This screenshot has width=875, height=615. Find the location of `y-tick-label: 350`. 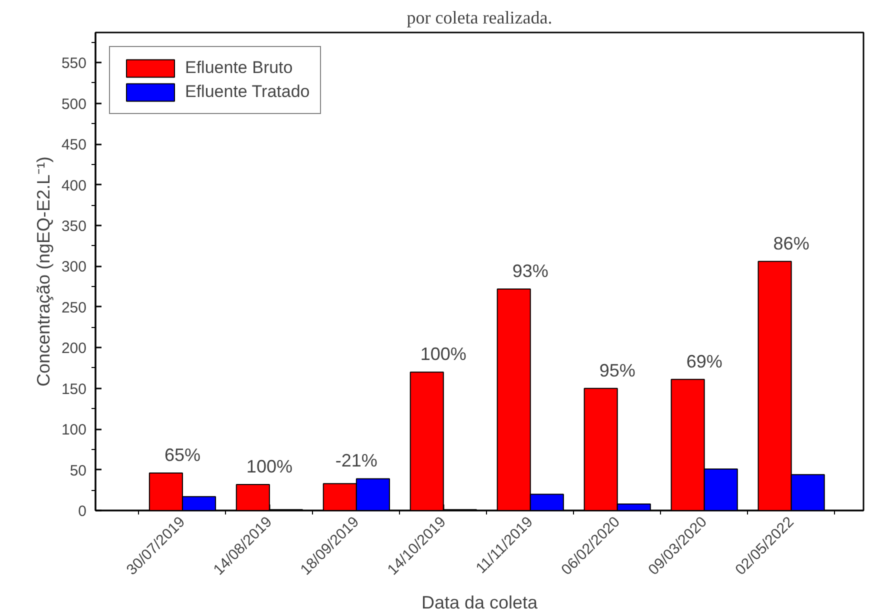

y-tick-label: 350 is located at coordinates (74, 226).